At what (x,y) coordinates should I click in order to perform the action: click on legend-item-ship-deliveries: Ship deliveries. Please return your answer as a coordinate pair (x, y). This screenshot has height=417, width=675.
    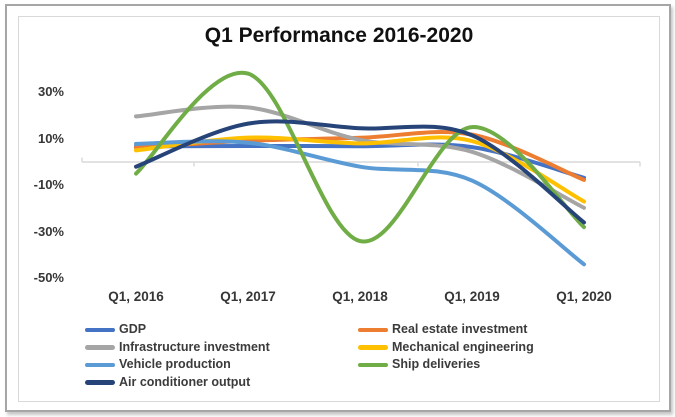
    Looking at the image, I should click on (456, 364).